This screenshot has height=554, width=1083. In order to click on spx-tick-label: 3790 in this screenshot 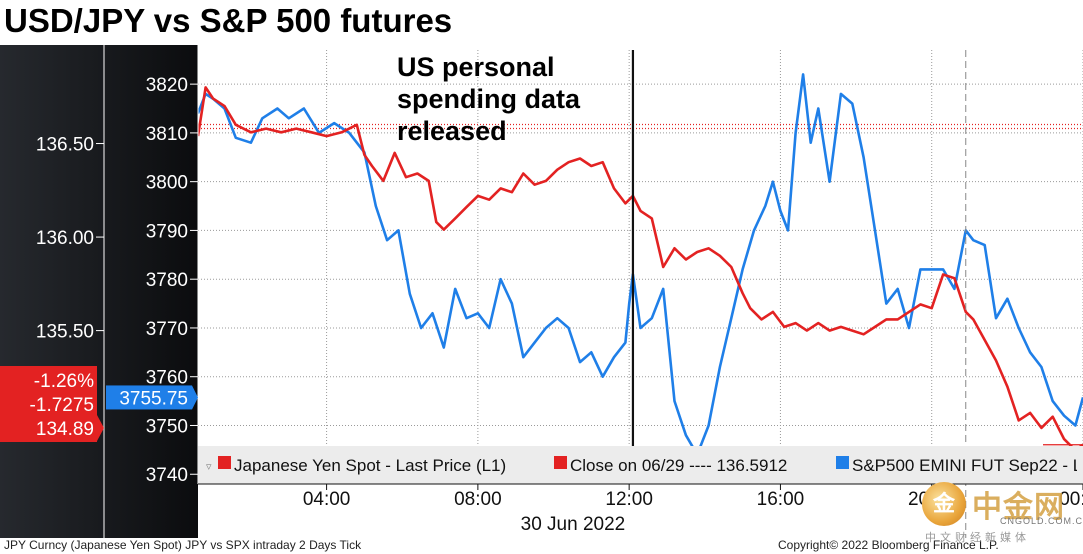, I will do `click(167, 231)`.